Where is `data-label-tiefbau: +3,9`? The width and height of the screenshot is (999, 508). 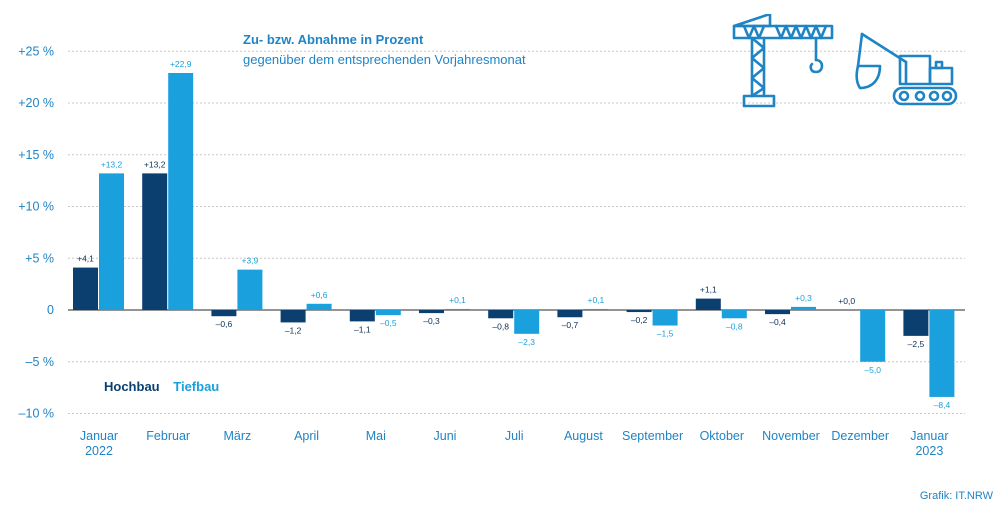
data-label-tiefbau: +3,9 is located at coordinates (250, 261).